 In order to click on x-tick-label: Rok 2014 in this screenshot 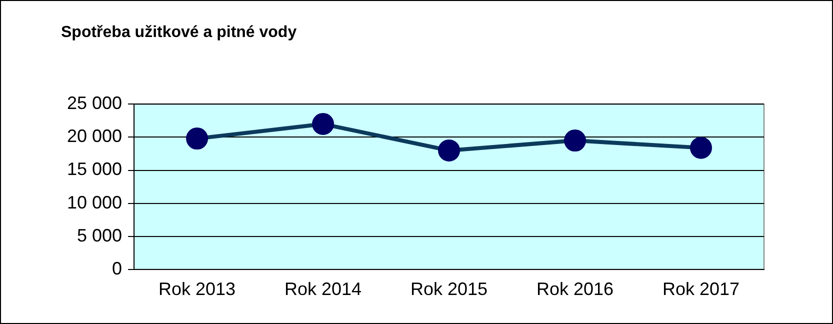, I will do `click(323, 289)`.